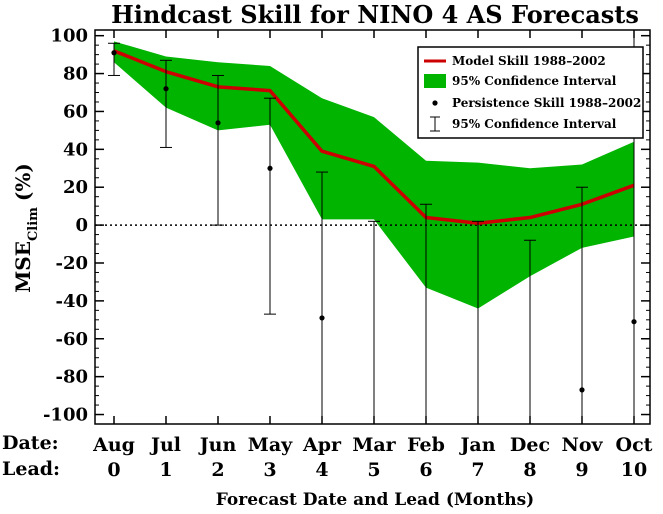 The width and height of the screenshot is (663, 514). What do you see at coordinates (165, 445) in the screenshot?
I see `x-tick-label-date: Jul` at bounding box center [165, 445].